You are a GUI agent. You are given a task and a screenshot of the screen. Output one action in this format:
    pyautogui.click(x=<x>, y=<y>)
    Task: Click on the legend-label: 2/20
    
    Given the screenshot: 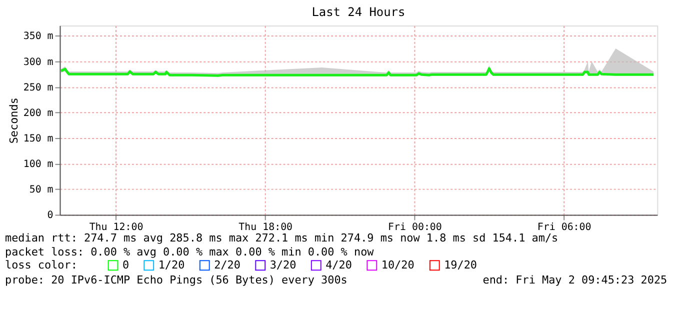 What is the action you would take?
    pyautogui.click(x=227, y=265)
    